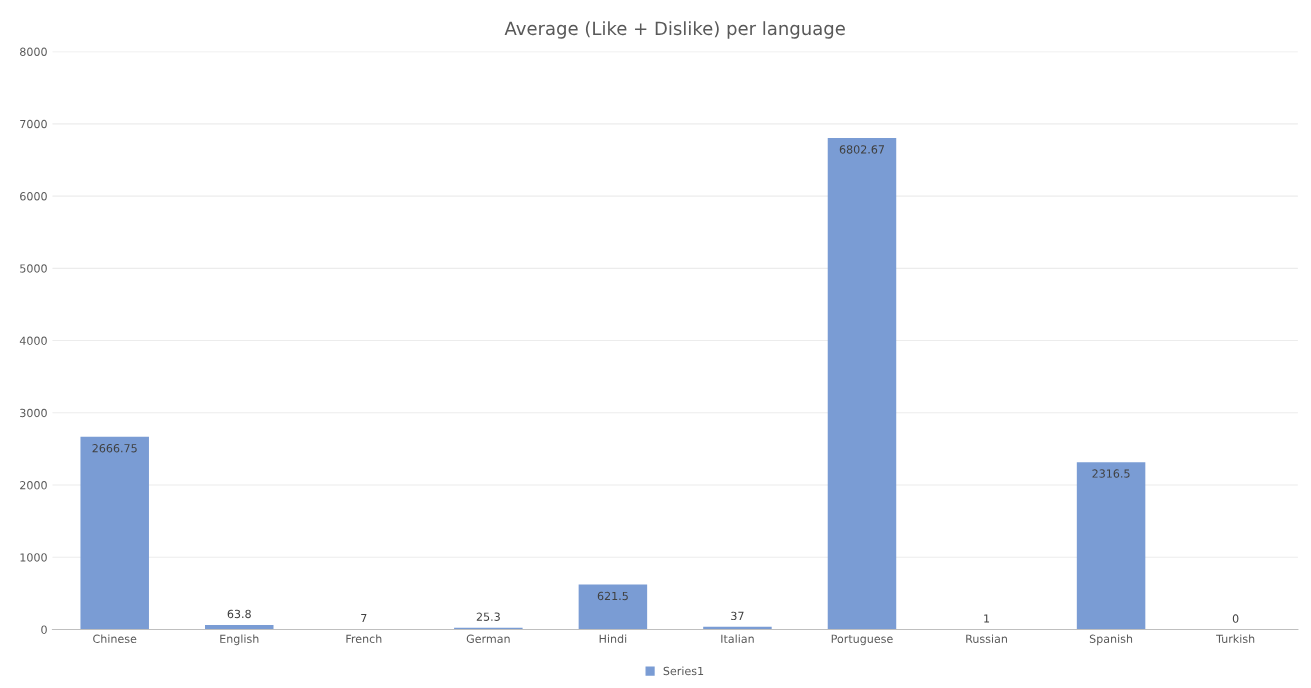 This screenshot has width=1311, height=688. Describe the element at coordinates (613, 638) in the screenshot. I see `x-tick-label: Hindi` at that location.